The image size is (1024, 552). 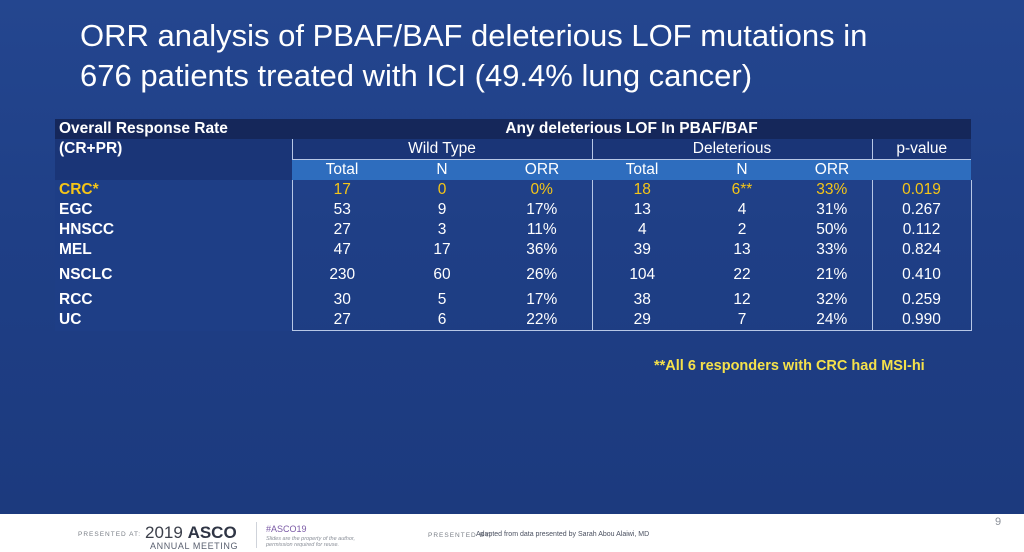 I want to click on cell-p-value: 0.019, so click(x=921, y=190).